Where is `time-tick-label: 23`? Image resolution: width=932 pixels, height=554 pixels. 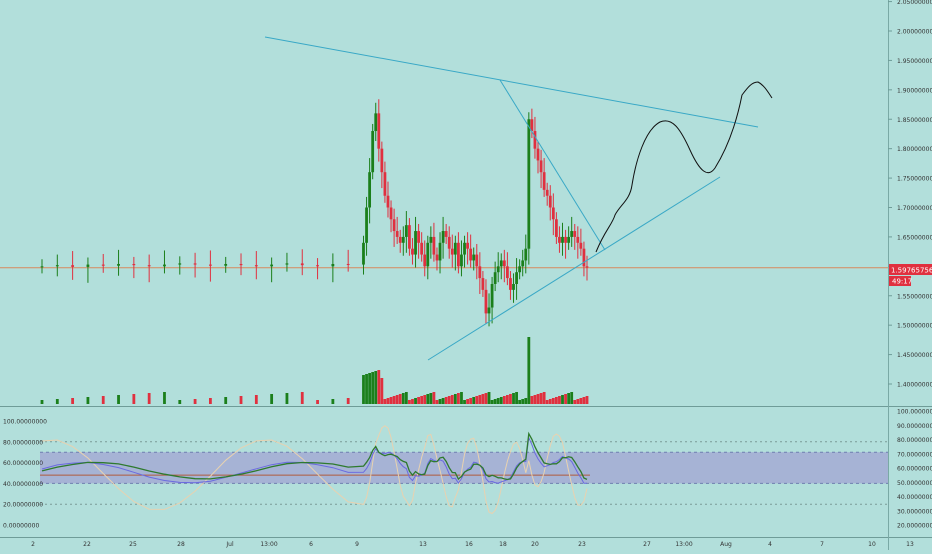
time-tick-label: 23 is located at coordinates (582, 544).